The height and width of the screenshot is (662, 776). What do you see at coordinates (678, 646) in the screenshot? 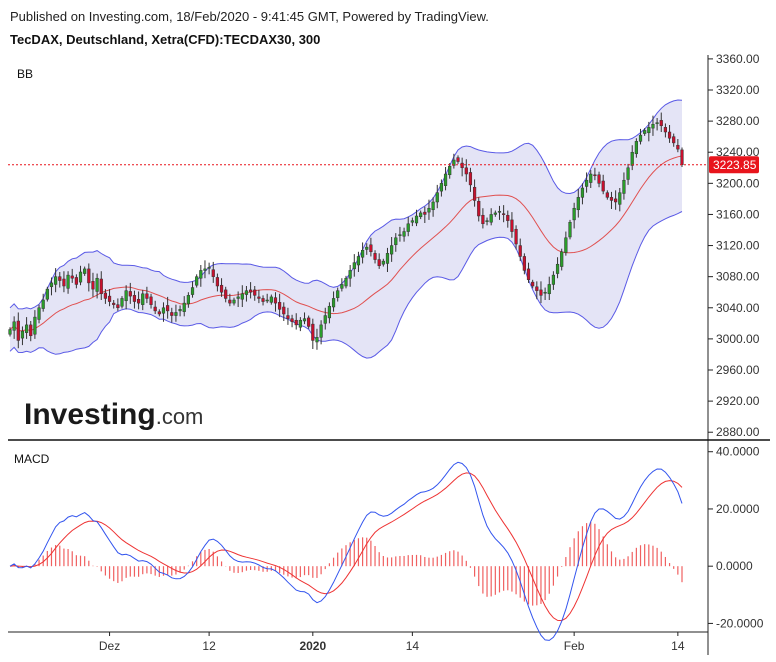
I see `time-tick-label: 14` at bounding box center [678, 646].